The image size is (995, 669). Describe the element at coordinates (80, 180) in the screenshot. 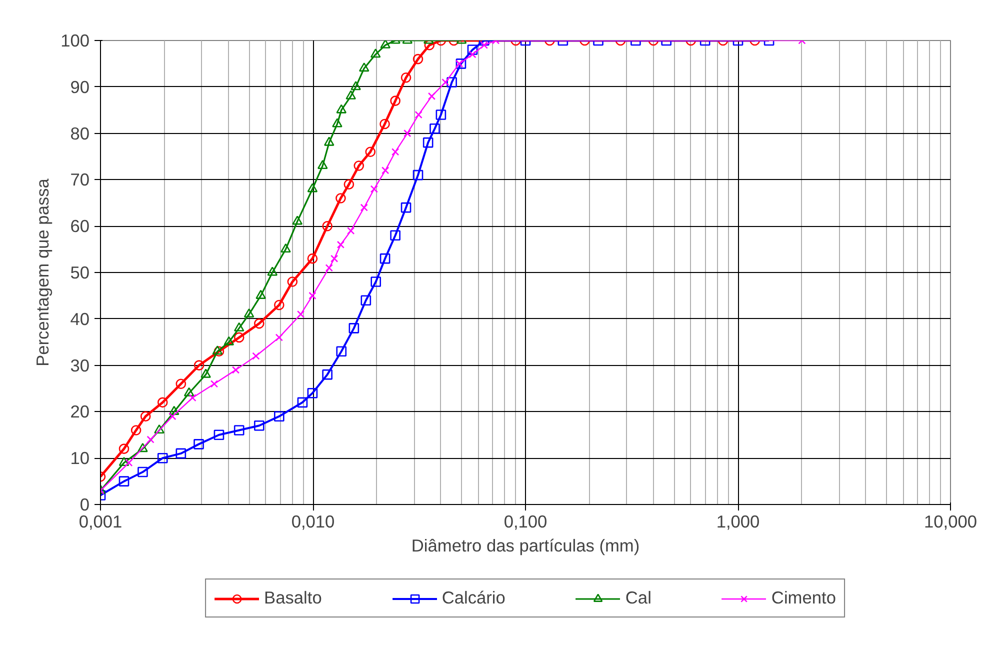

I see `y-tick-label: 70` at that location.